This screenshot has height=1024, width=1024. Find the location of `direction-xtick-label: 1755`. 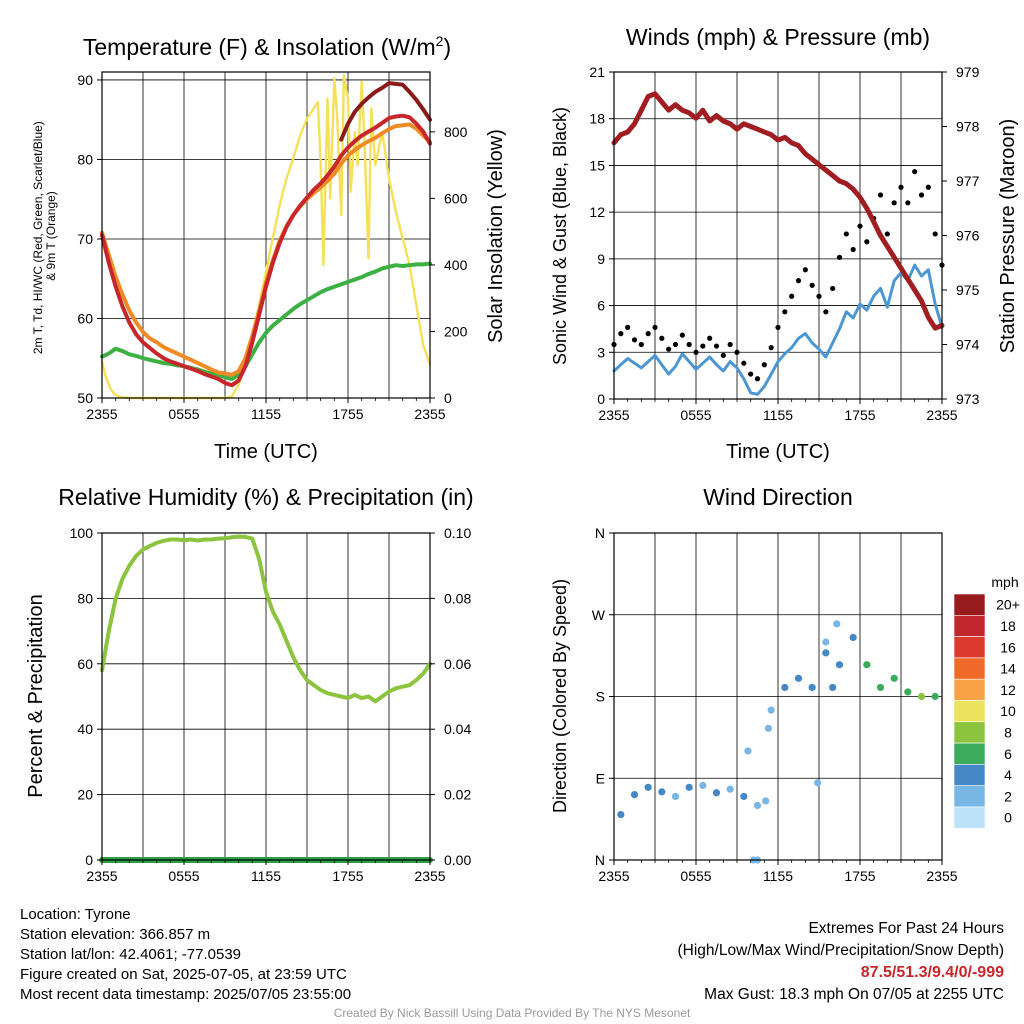

direction-xtick-label: 1755 is located at coordinates (859, 876).